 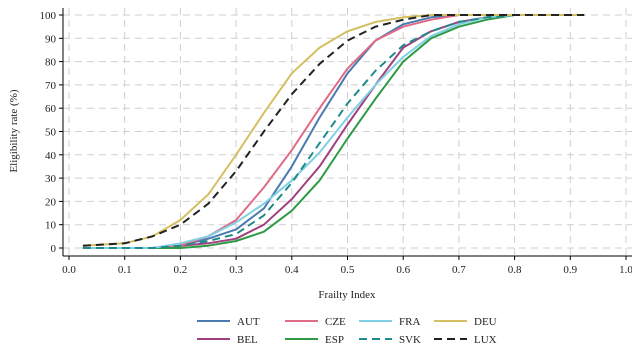 What do you see at coordinates (51, 86) in the screenshot?
I see `y-tick-label: 70` at bounding box center [51, 86].